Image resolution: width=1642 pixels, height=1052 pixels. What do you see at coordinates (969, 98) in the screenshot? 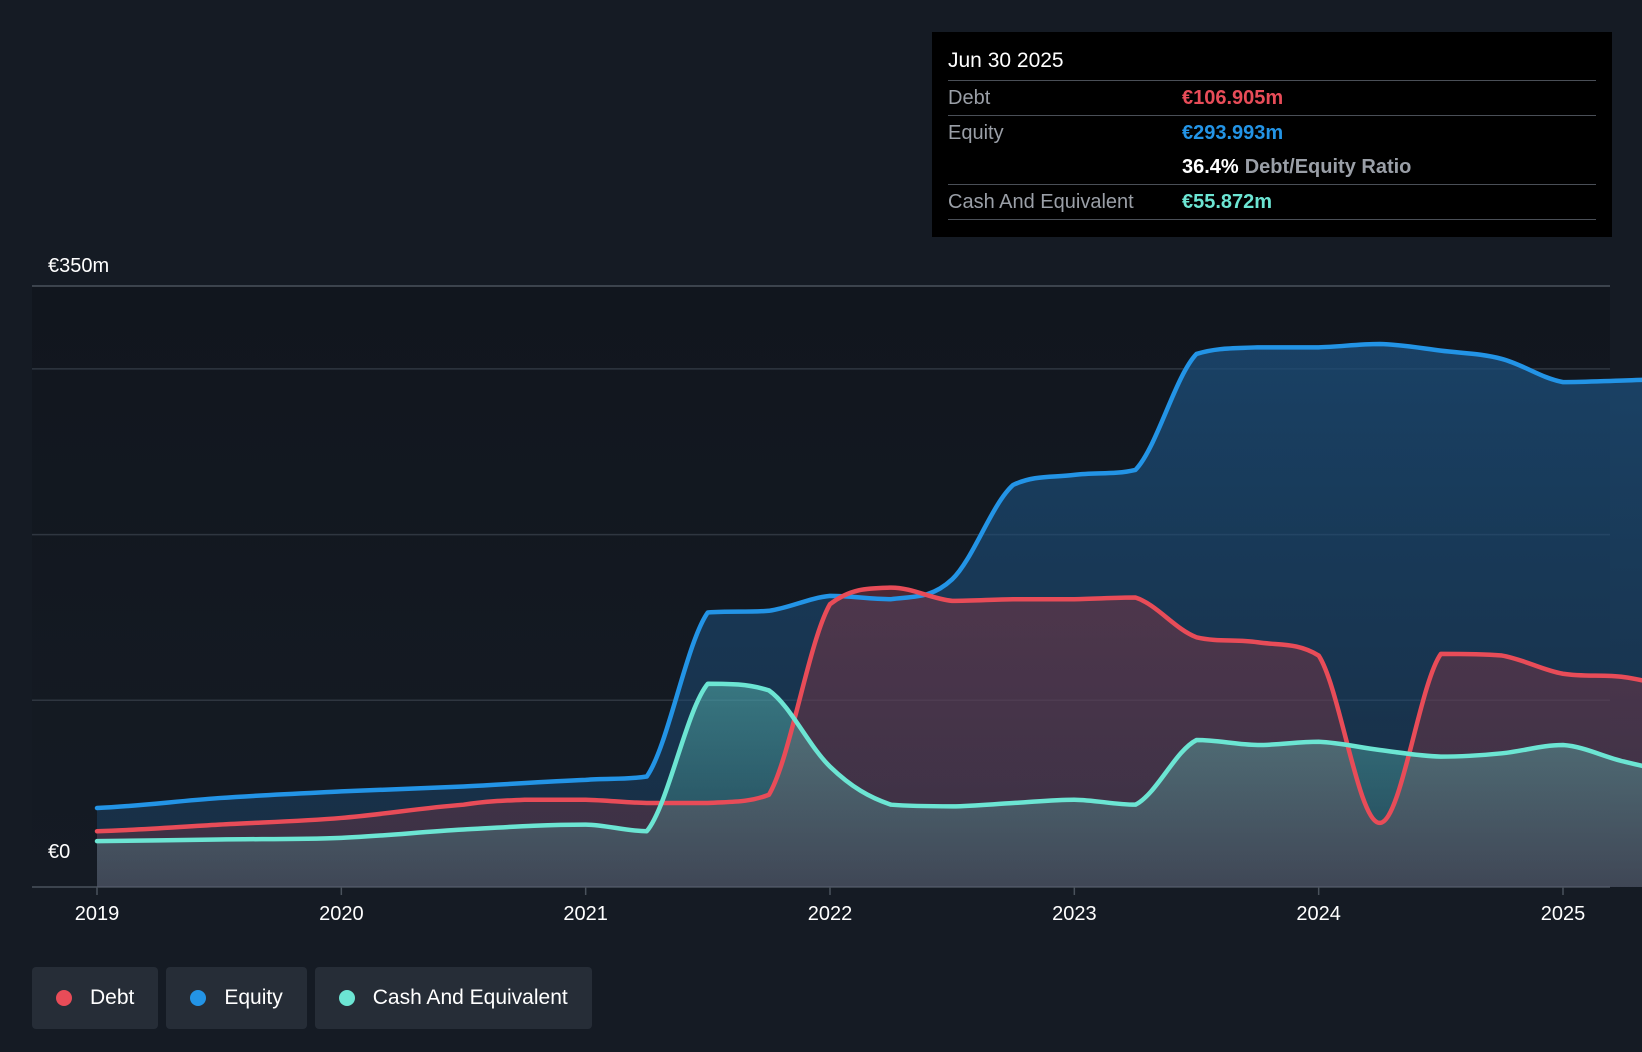
I see `tooltip-debt-label: Debt` at bounding box center [969, 98].